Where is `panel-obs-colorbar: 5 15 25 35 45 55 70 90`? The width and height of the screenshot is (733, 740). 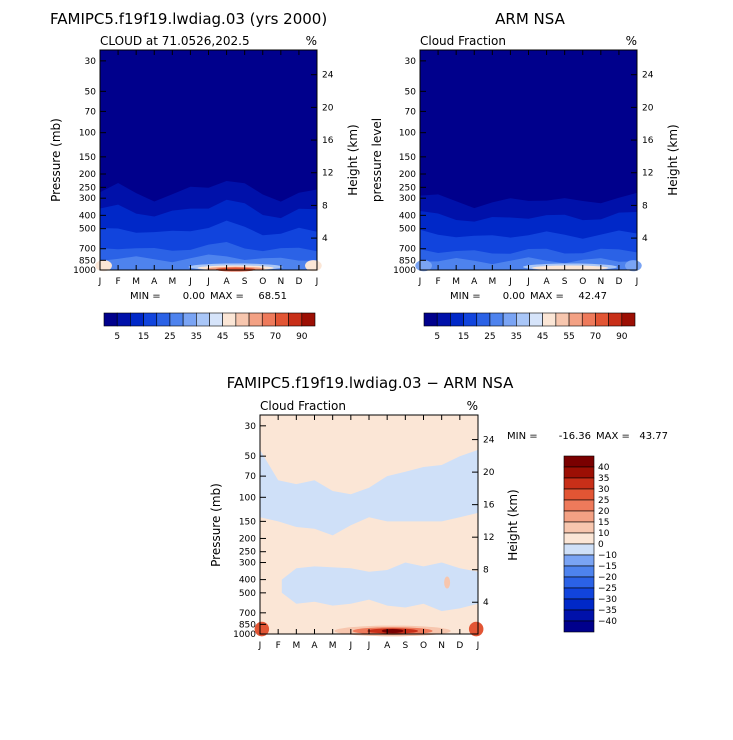
panel-obs-colorbar: 5 15 25 35 45 55 70 90 is located at coordinates (529, 327).